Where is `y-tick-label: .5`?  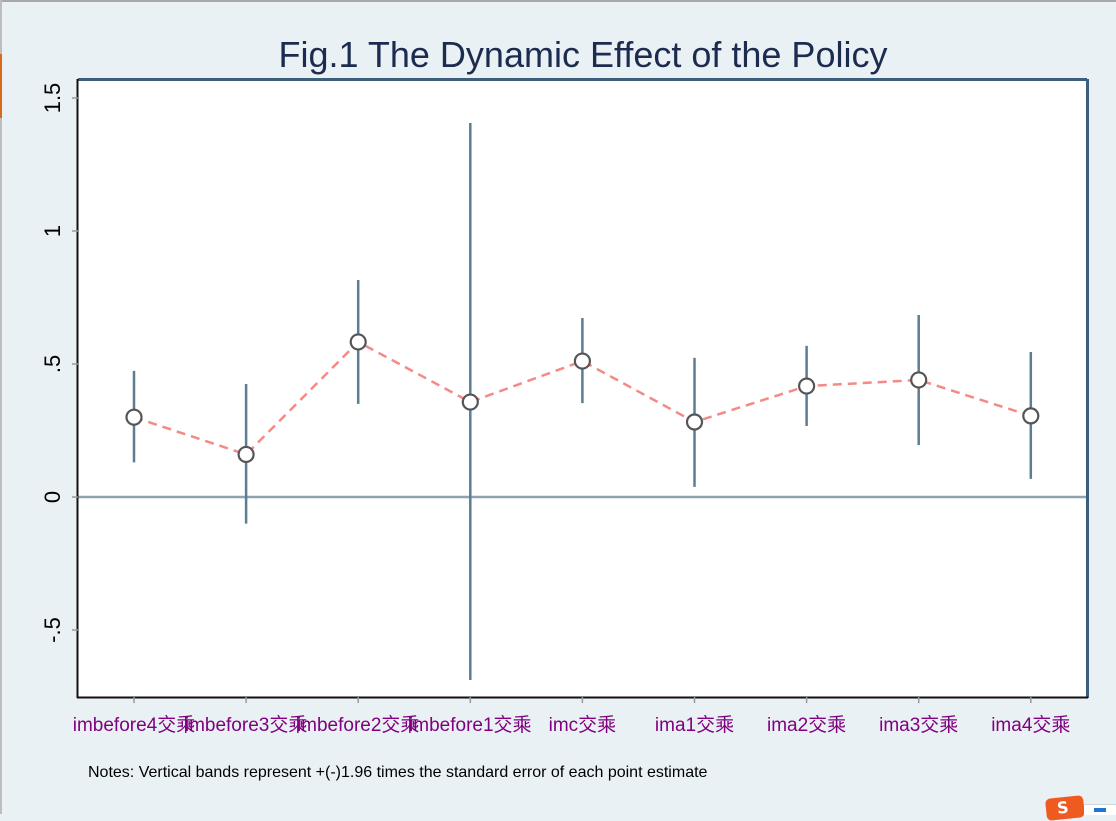 y-tick-label: .5 is located at coordinates (52, 364).